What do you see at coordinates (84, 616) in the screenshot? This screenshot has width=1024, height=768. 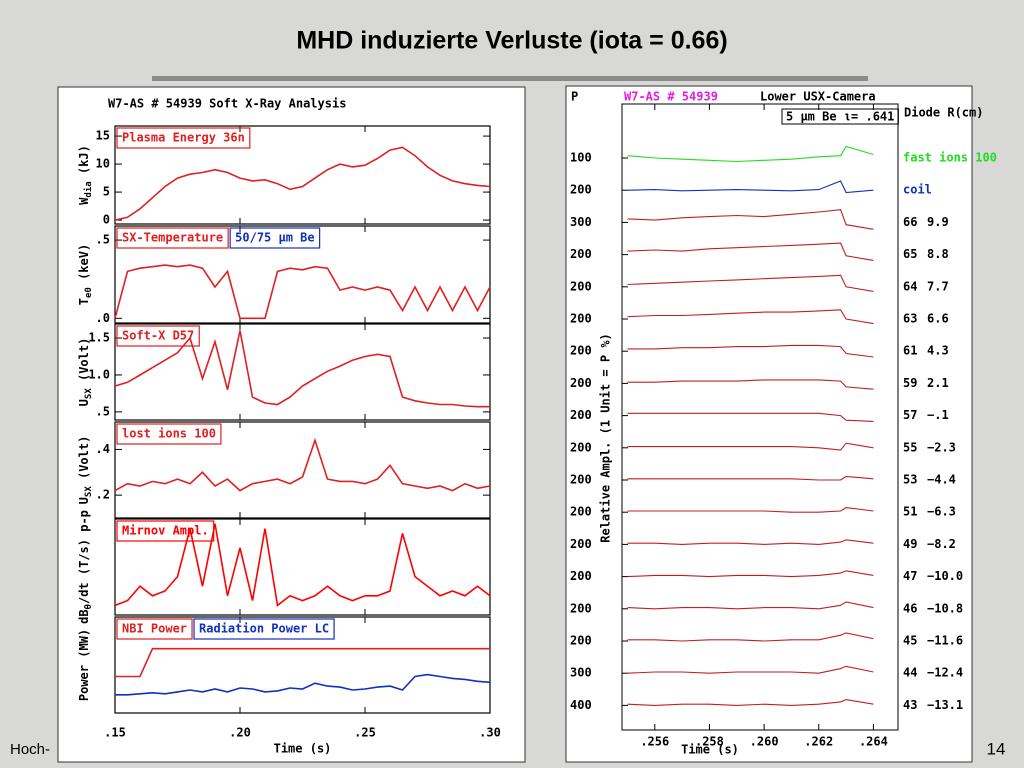 I see `y-axis-label-part: dB` at bounding box center [84, 616].